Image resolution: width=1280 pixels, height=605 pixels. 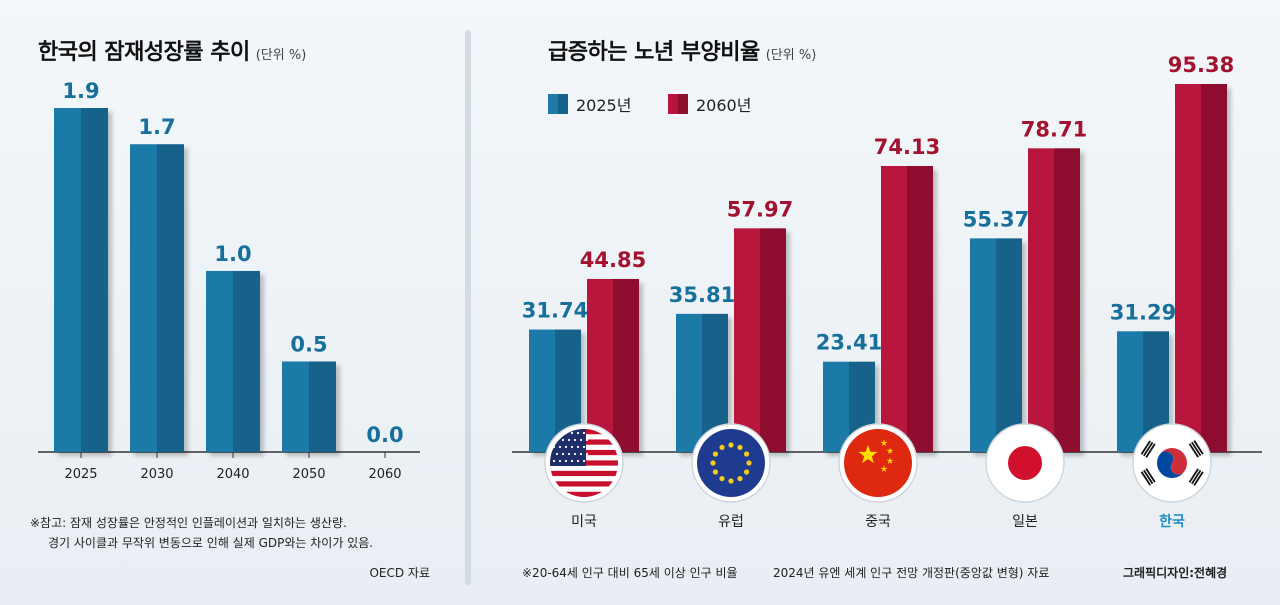 What do you see at coordinates (654, 52) in the screenshot?
I see `right-title-text: 급증하는 노년 부양비율` at bounding box center [654, 52].